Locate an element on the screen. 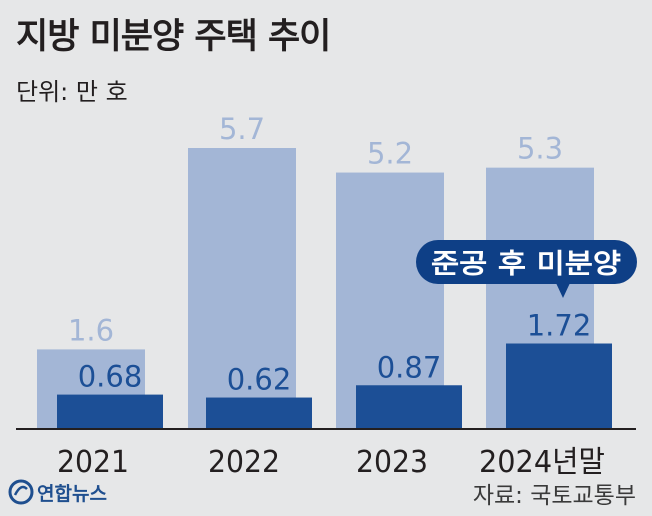 The width and height of the screenshot is (652, 516). logo-text: 연합뉴스 is located at coordinates (72, 493).